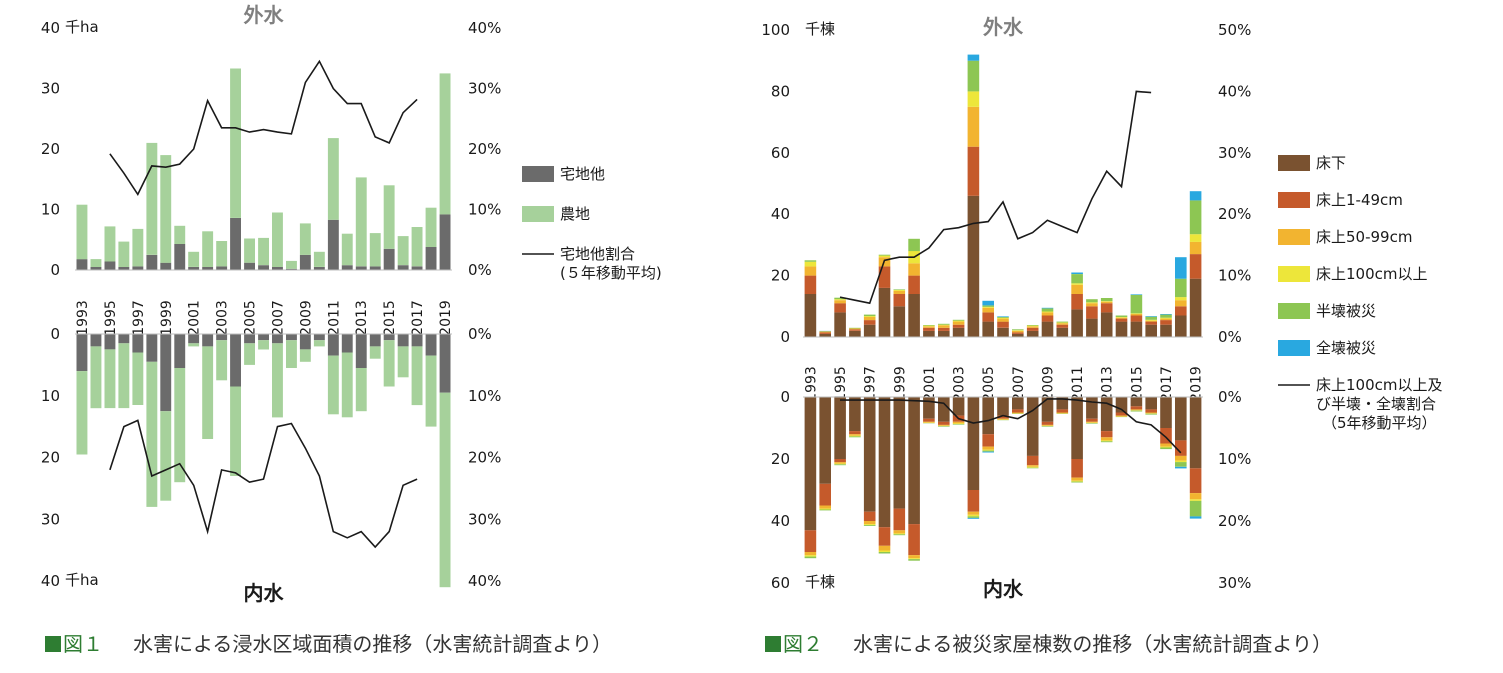 The image size is (1503, 673). Describe the element at coordinates (484, 28) in the screenshot. I see `y2-tick-label: 40%` at that location.